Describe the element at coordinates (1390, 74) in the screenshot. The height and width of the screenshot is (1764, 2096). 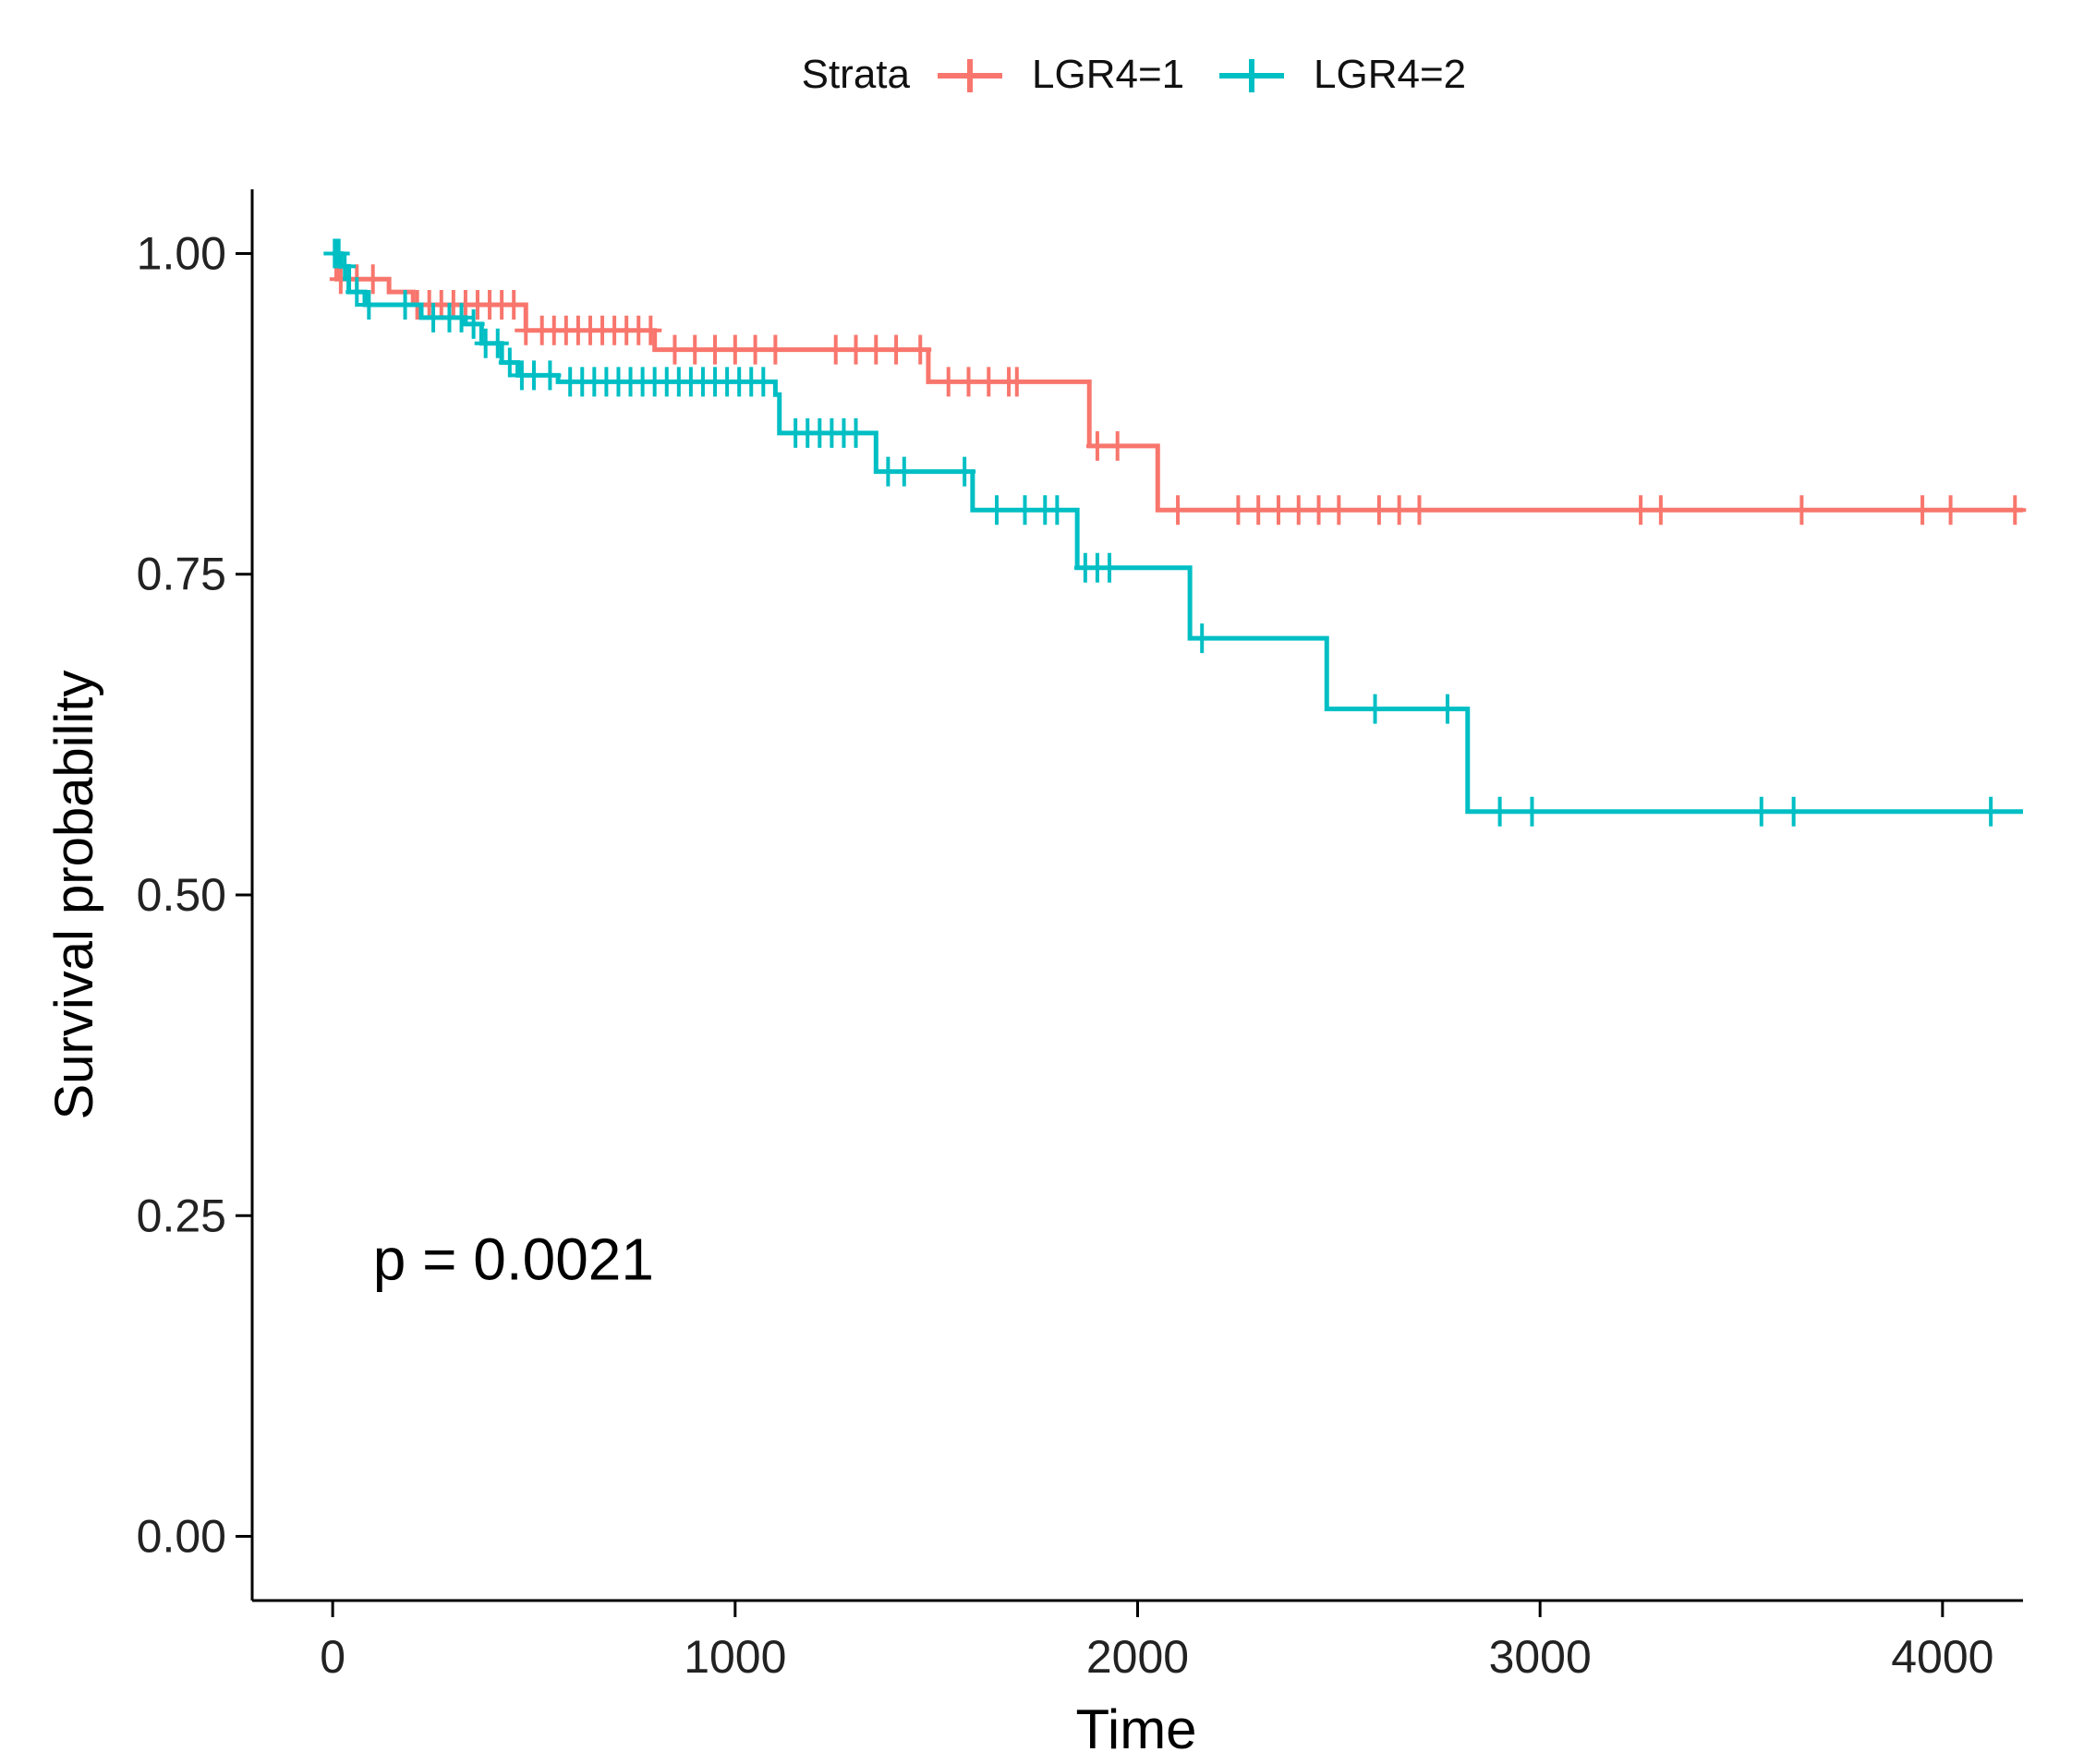
I see `legend-label-2: LGR4=2` at that location.